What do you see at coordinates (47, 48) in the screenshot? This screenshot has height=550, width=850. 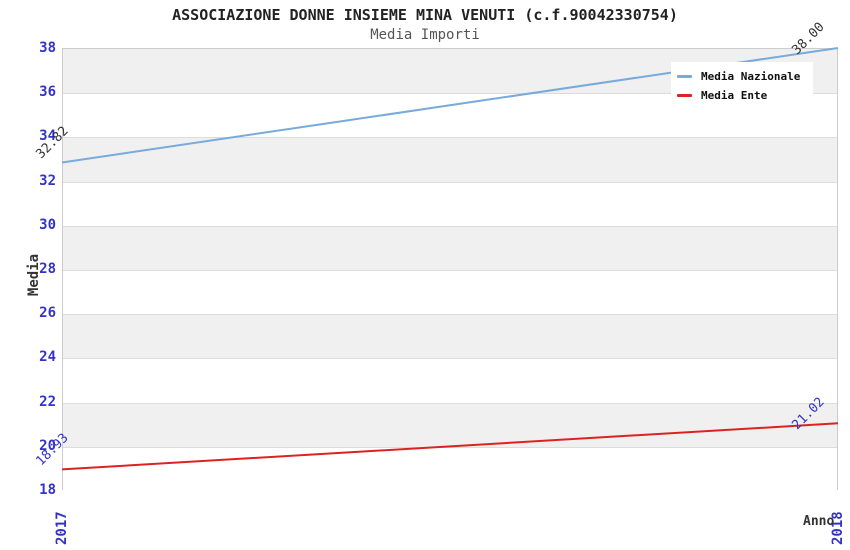 I see `y-tick-label: 38` at bounding box center [47, 48].